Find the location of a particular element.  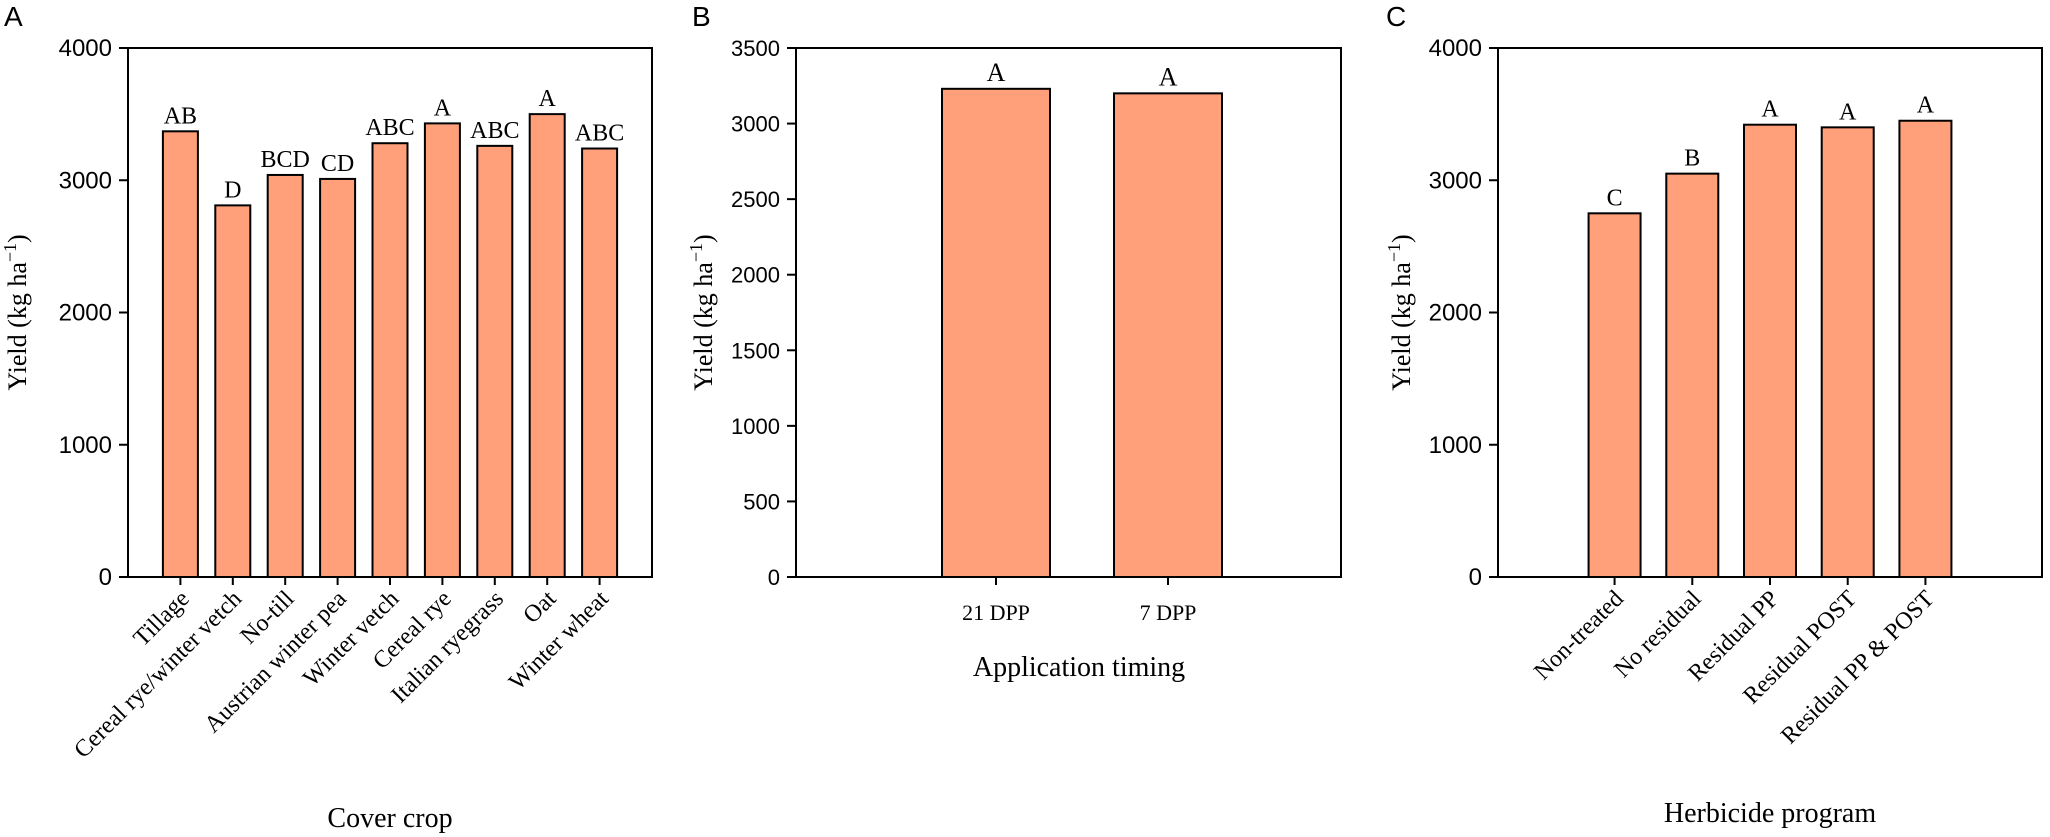

significance-letter: C is located at coordinates (1615, 198).